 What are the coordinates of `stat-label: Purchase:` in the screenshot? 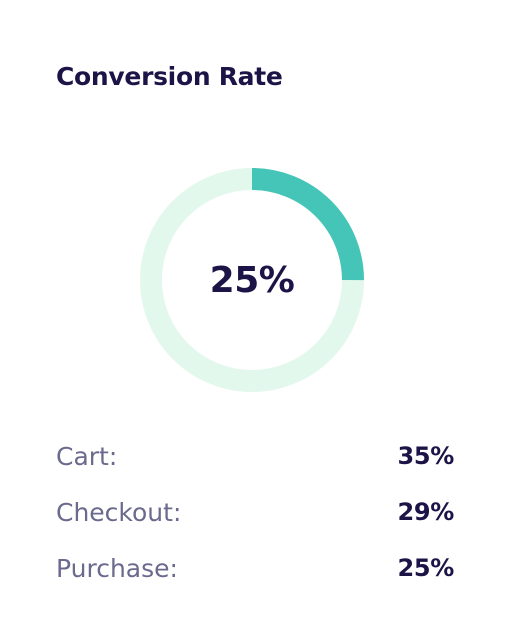 It's located at (117, 568).